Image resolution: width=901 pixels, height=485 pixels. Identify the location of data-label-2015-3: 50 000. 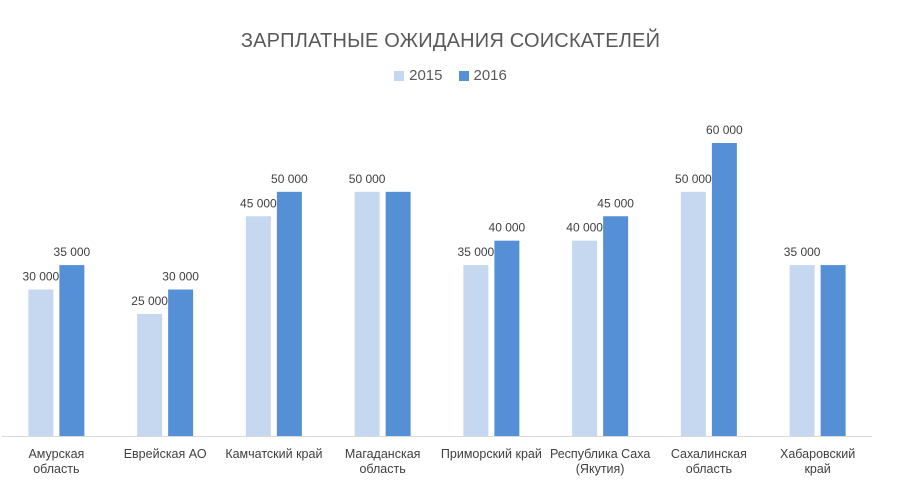
(367, 179).